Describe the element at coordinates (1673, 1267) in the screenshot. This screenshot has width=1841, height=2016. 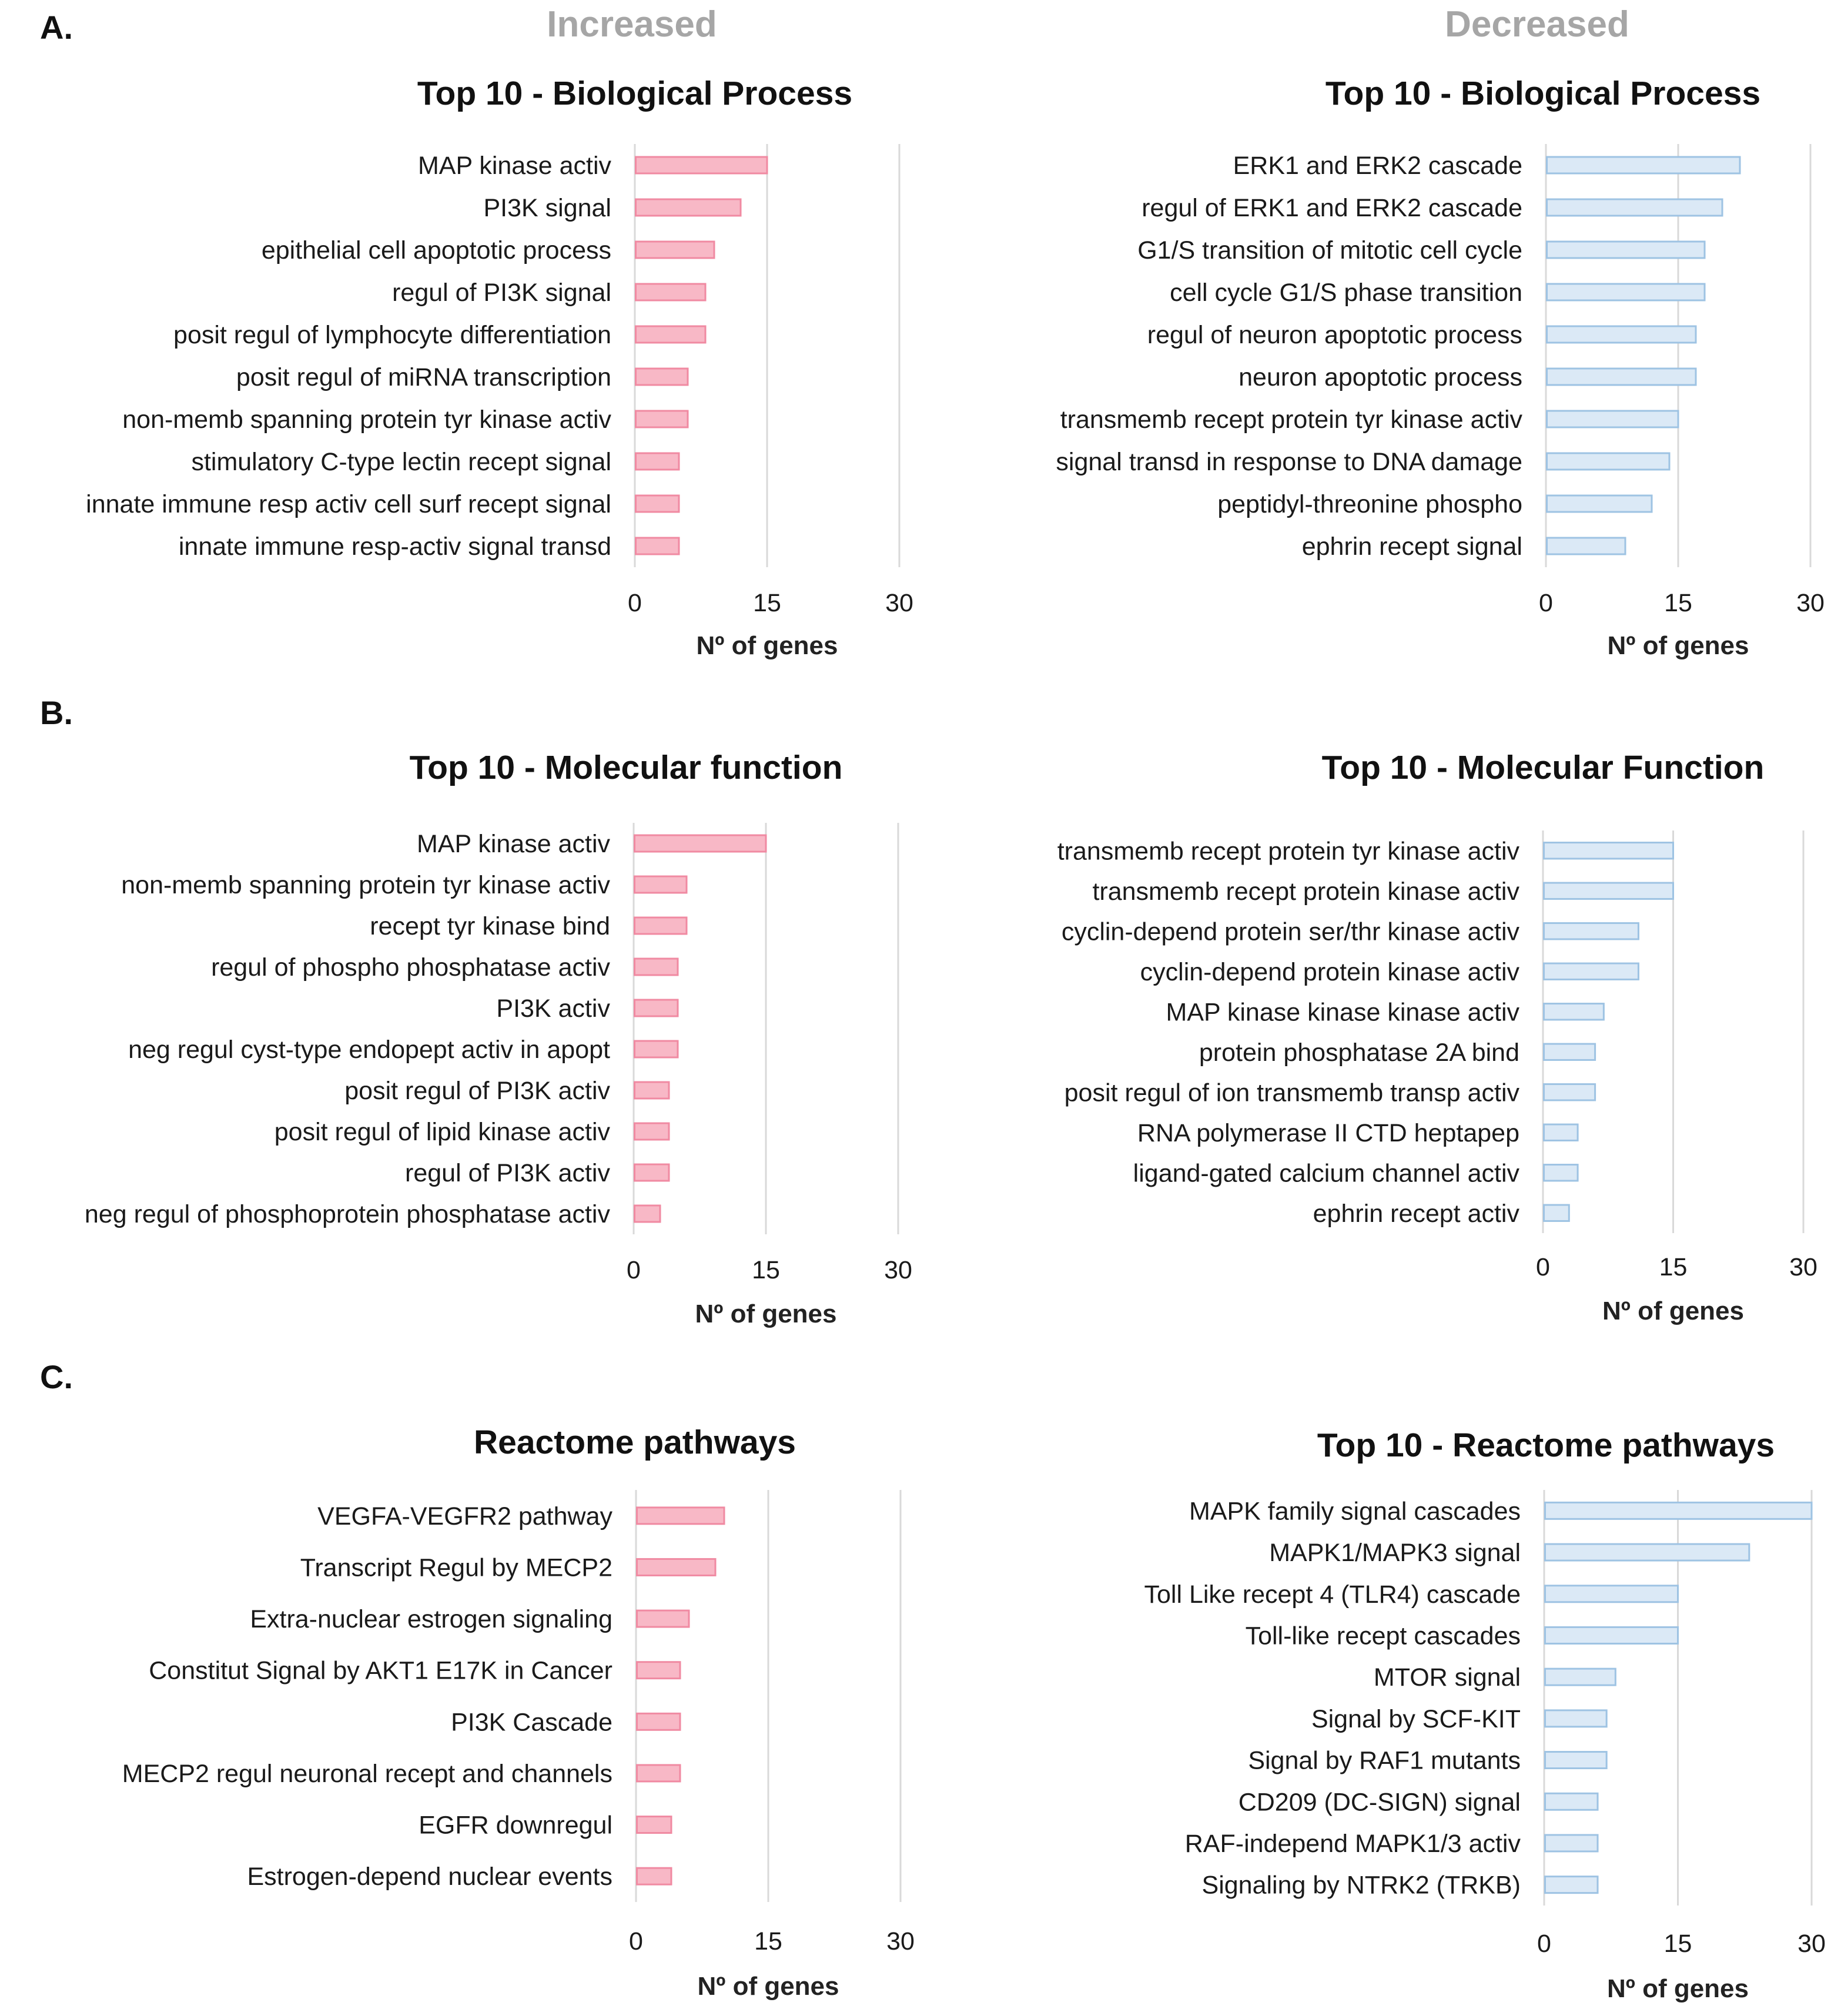
I see `B_decreased-tick-label-1: 15` at that location.